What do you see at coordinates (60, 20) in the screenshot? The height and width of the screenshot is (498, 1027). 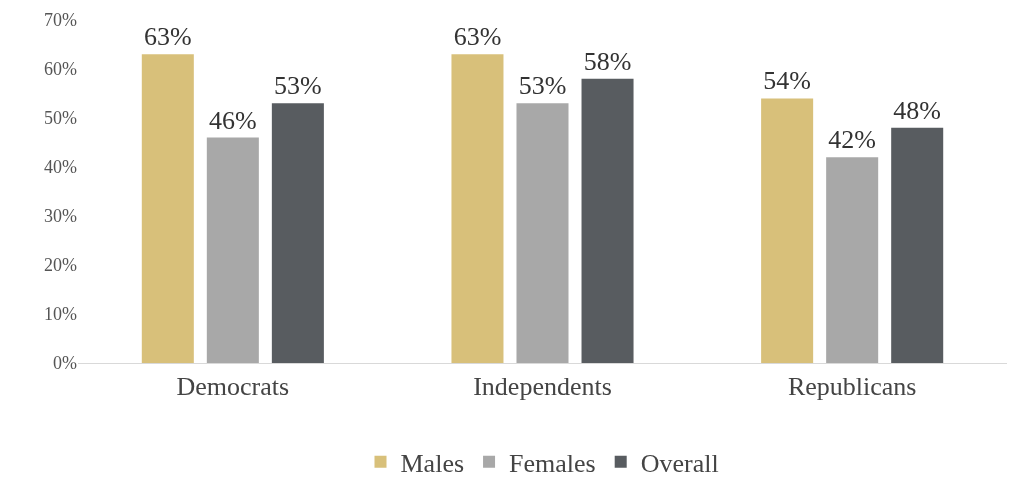 I see `y-tick-label: 70%` at bounding box center [60, 20].